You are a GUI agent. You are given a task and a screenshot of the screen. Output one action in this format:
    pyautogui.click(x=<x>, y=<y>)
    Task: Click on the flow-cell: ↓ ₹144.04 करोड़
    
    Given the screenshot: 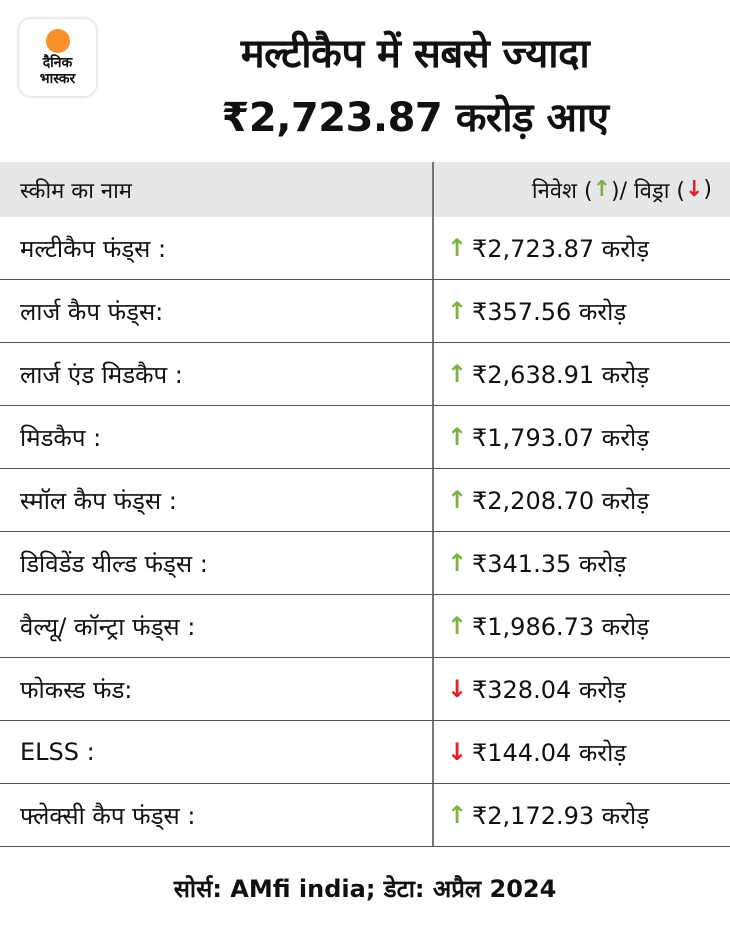 What is the action you would take?
    pyautogui.click(x=581, y=752)
    